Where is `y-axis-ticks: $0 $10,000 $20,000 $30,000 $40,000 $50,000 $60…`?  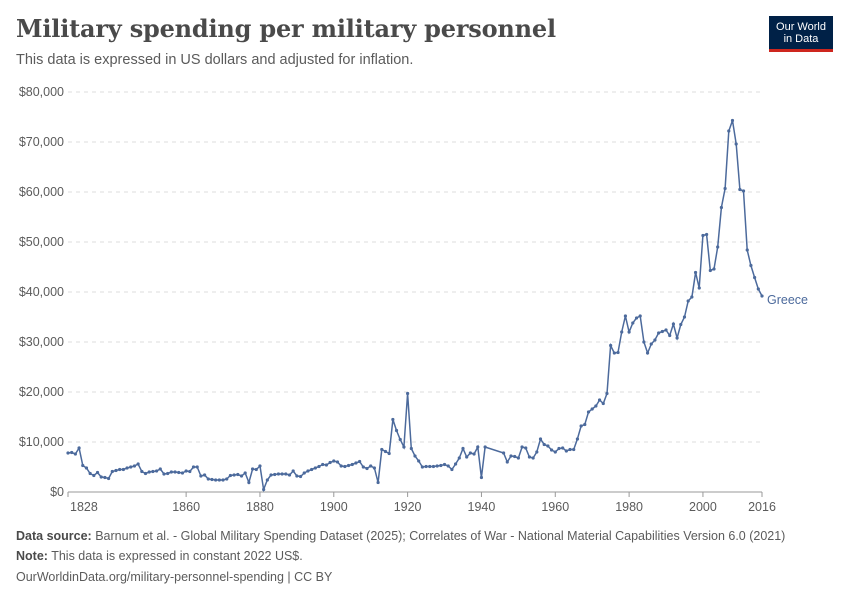 y-axis-ticks: $0 $10,000 $20,000 $30,000 $40,000 $50,000 $60… is located at coordinates (41, 292).